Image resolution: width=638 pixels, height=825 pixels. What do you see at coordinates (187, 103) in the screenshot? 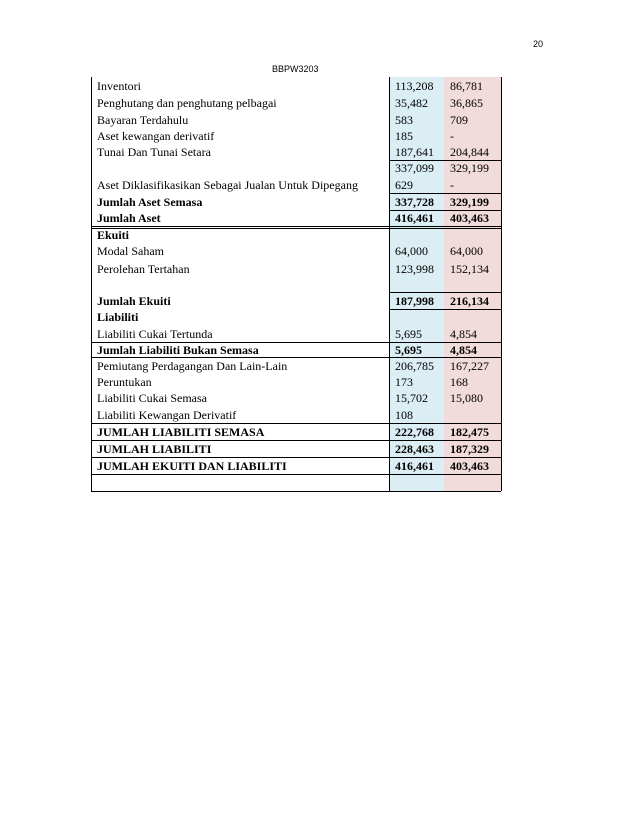
I see `row-label: Penghutang dan penghutang pelbagai` at bounding box center [187, 103].